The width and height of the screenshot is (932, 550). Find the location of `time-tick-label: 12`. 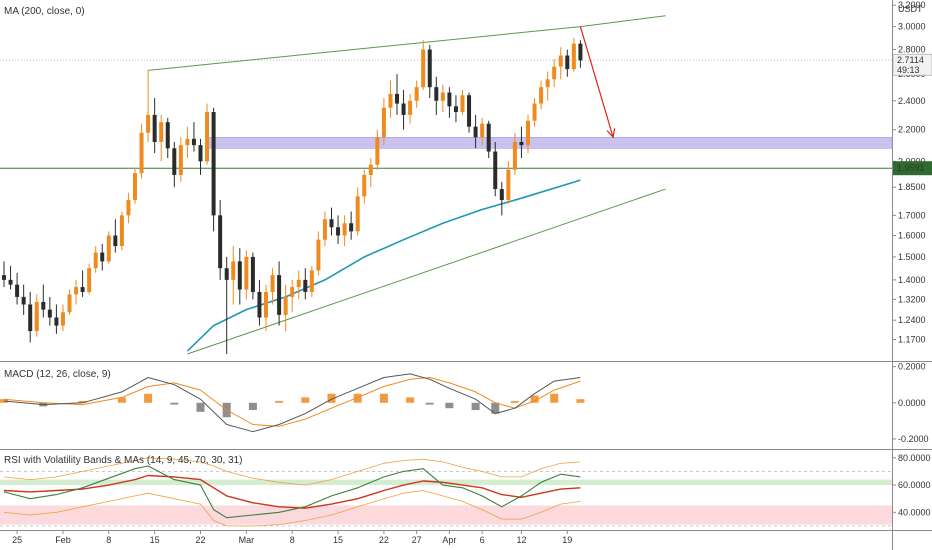

time-tick-label: 12 is located at coordinates (521, 540).